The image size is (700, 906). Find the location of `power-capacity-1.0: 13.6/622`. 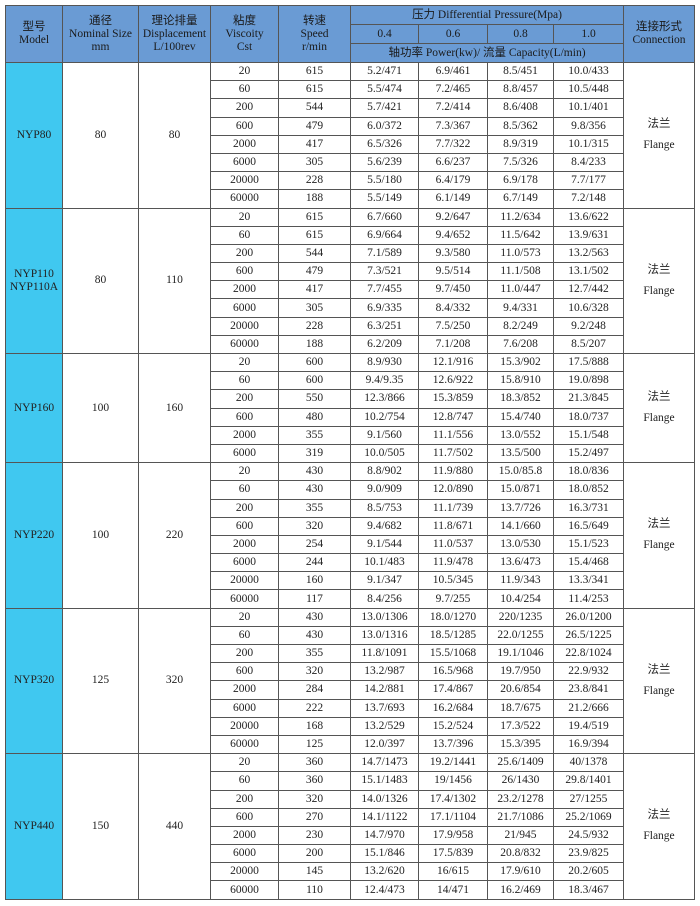

power-capacity-1.0: 13.6/622 is located at coordinates (588, 217).